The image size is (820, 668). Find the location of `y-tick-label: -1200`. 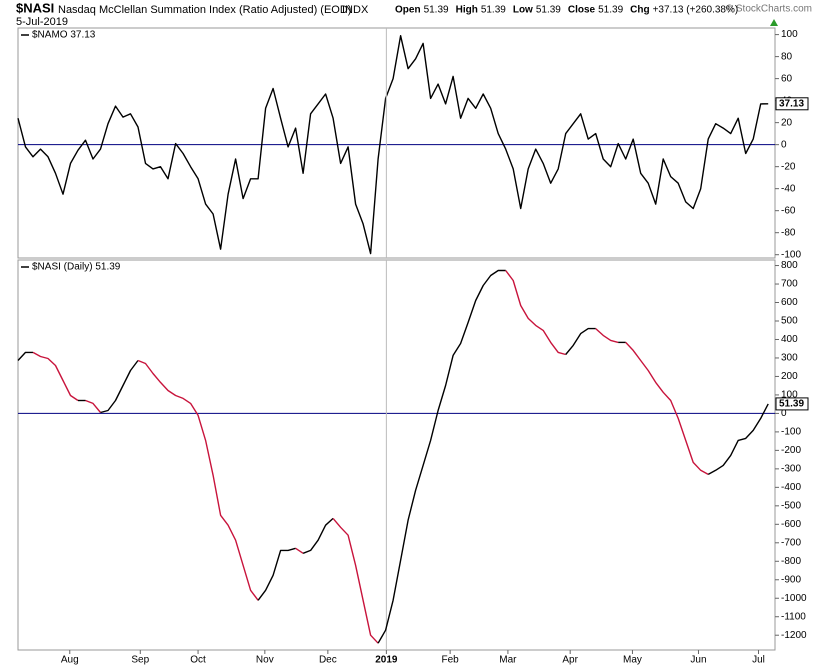

y-tick-label: -1200 is located at coordinates (794, 635).